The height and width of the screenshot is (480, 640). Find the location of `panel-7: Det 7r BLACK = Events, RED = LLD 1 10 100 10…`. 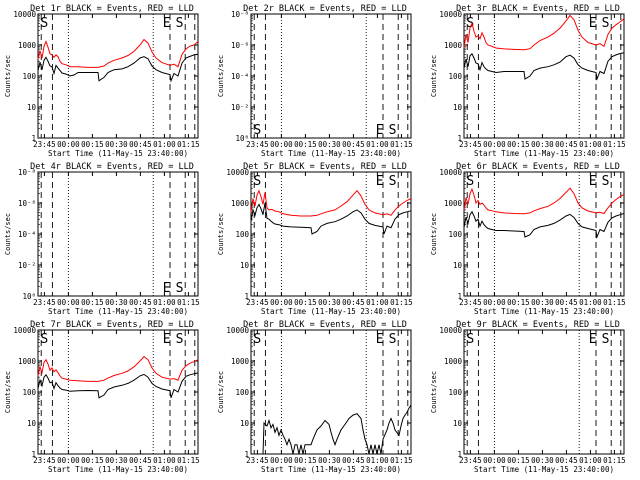

panel-7: Det 7r BLACK = Events, RED = LLD 1 10 100 10… is located at coordinates (102, 397).